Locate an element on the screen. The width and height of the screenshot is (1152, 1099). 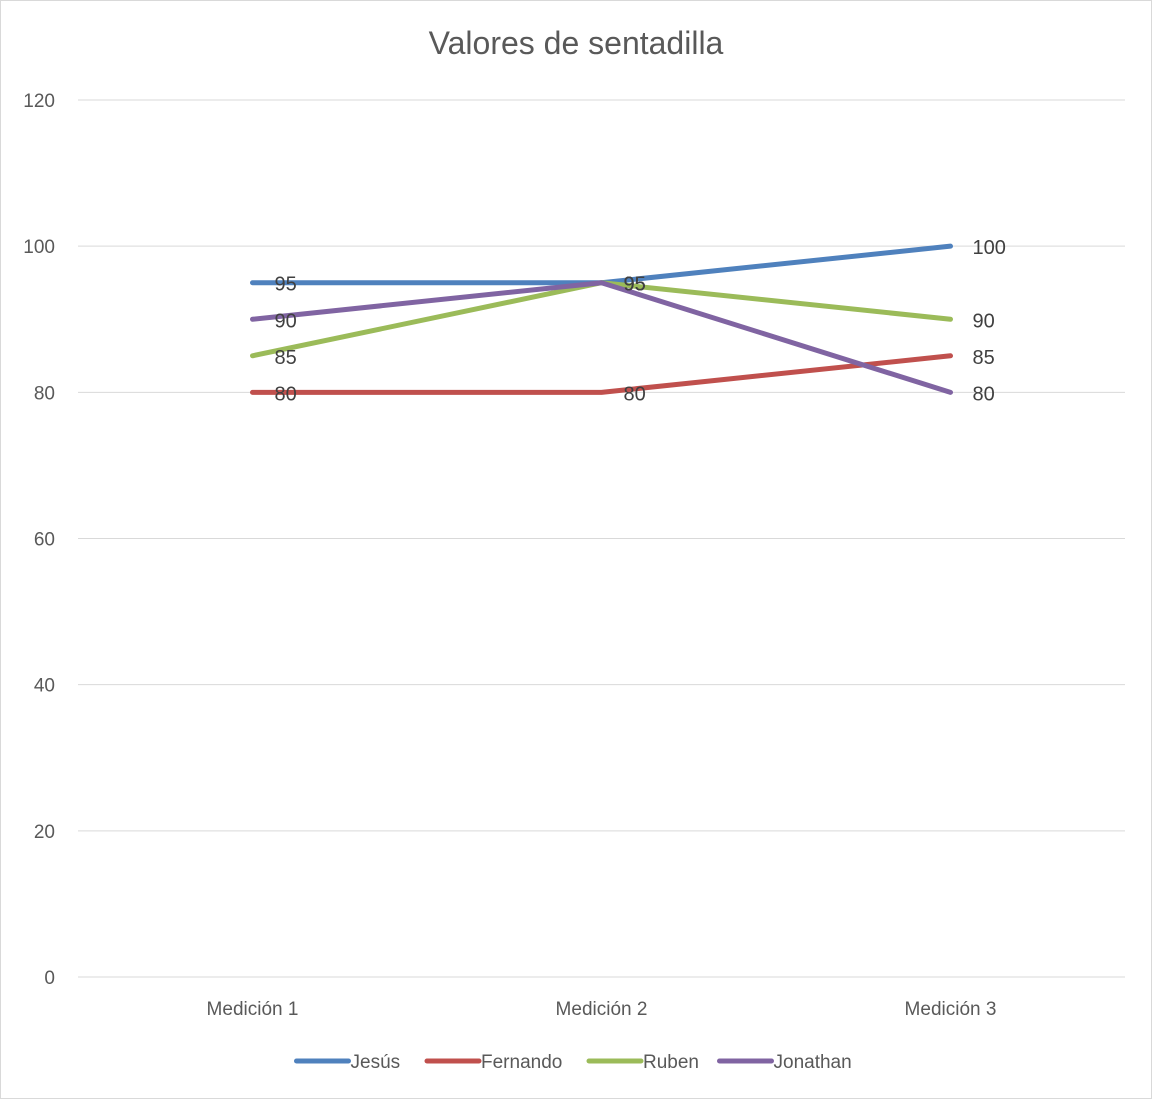
x-tick-label: Medición 2 is located at coordinates (602, 1009).